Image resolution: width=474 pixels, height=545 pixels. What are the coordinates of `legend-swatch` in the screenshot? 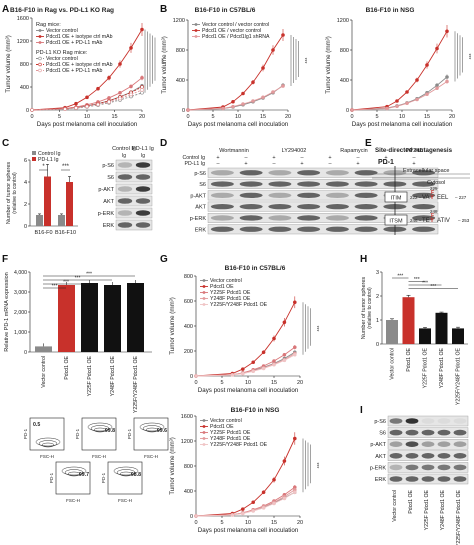 It's located at (34, 153).